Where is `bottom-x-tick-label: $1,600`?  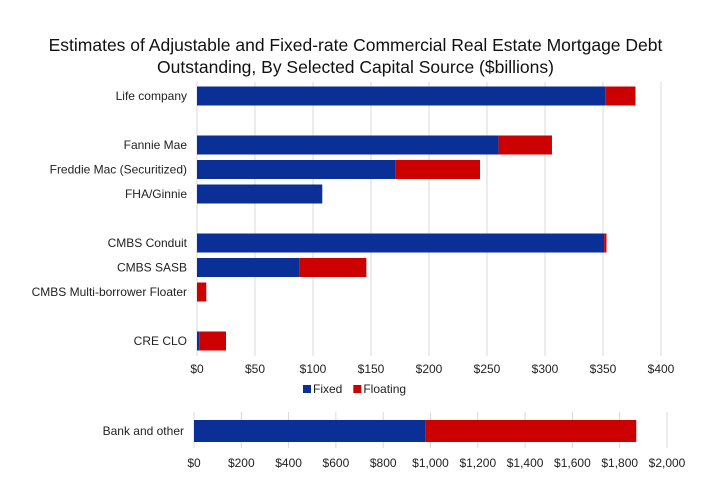
bottom-x-tick-label: $1,600 is located at coordinates (572, 463).